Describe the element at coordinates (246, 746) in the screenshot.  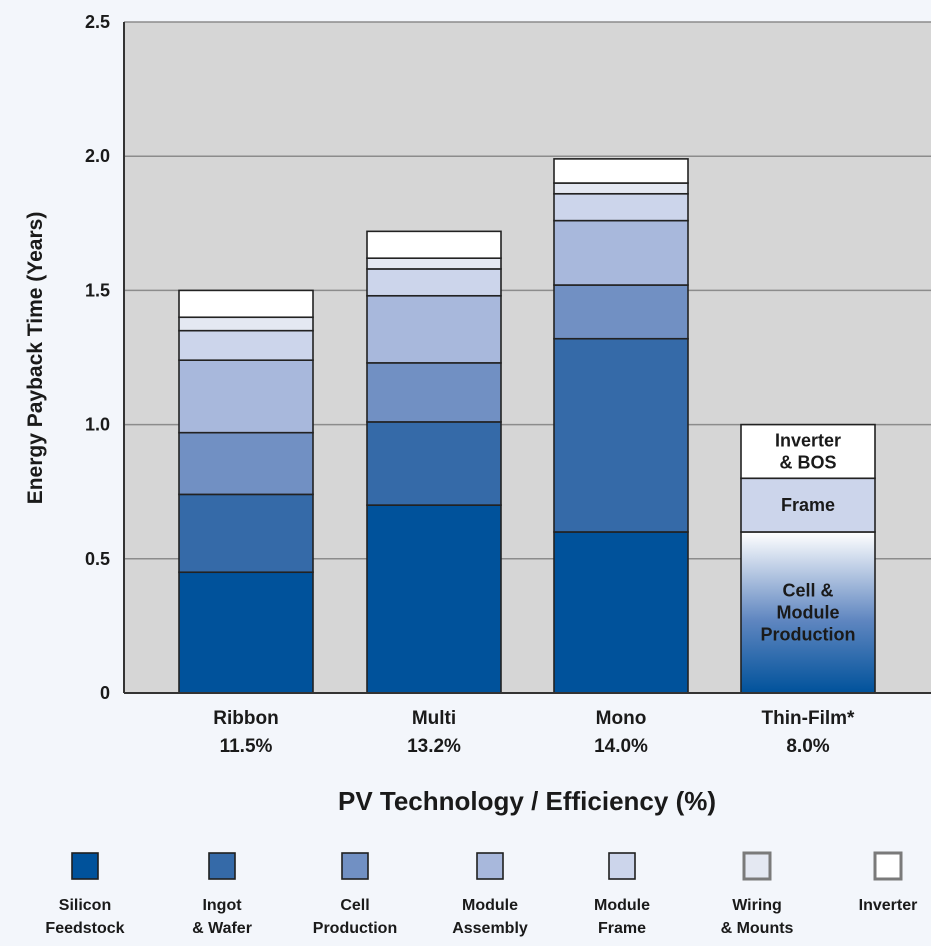
I see `x-tick-efficiency: 11.5%` at that location.